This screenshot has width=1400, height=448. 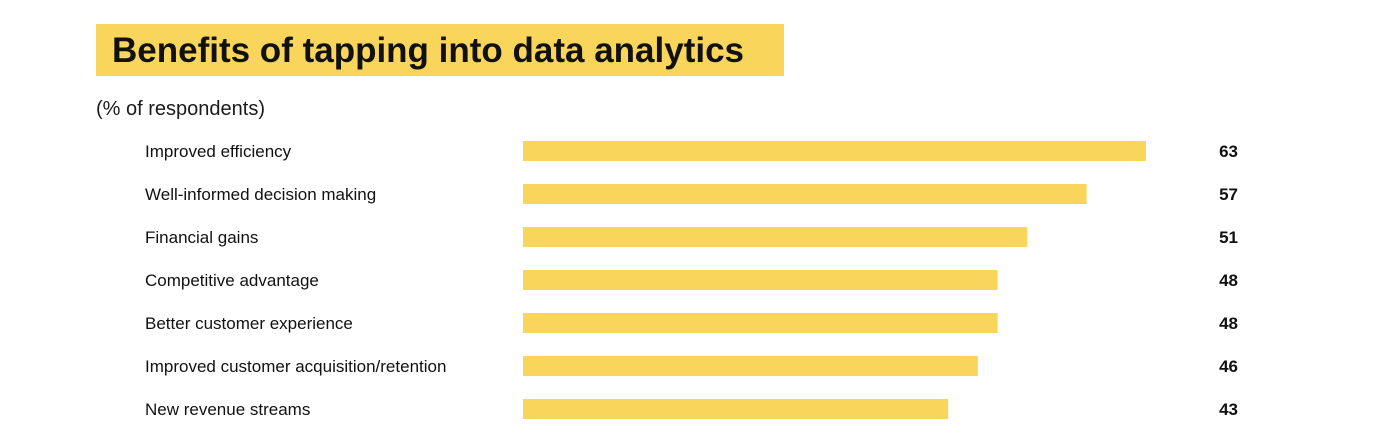 What do you see at coordinates (249, 323) in the screenshot?
I see `category-label: Better customer experience` at bounding box center [249, 323].